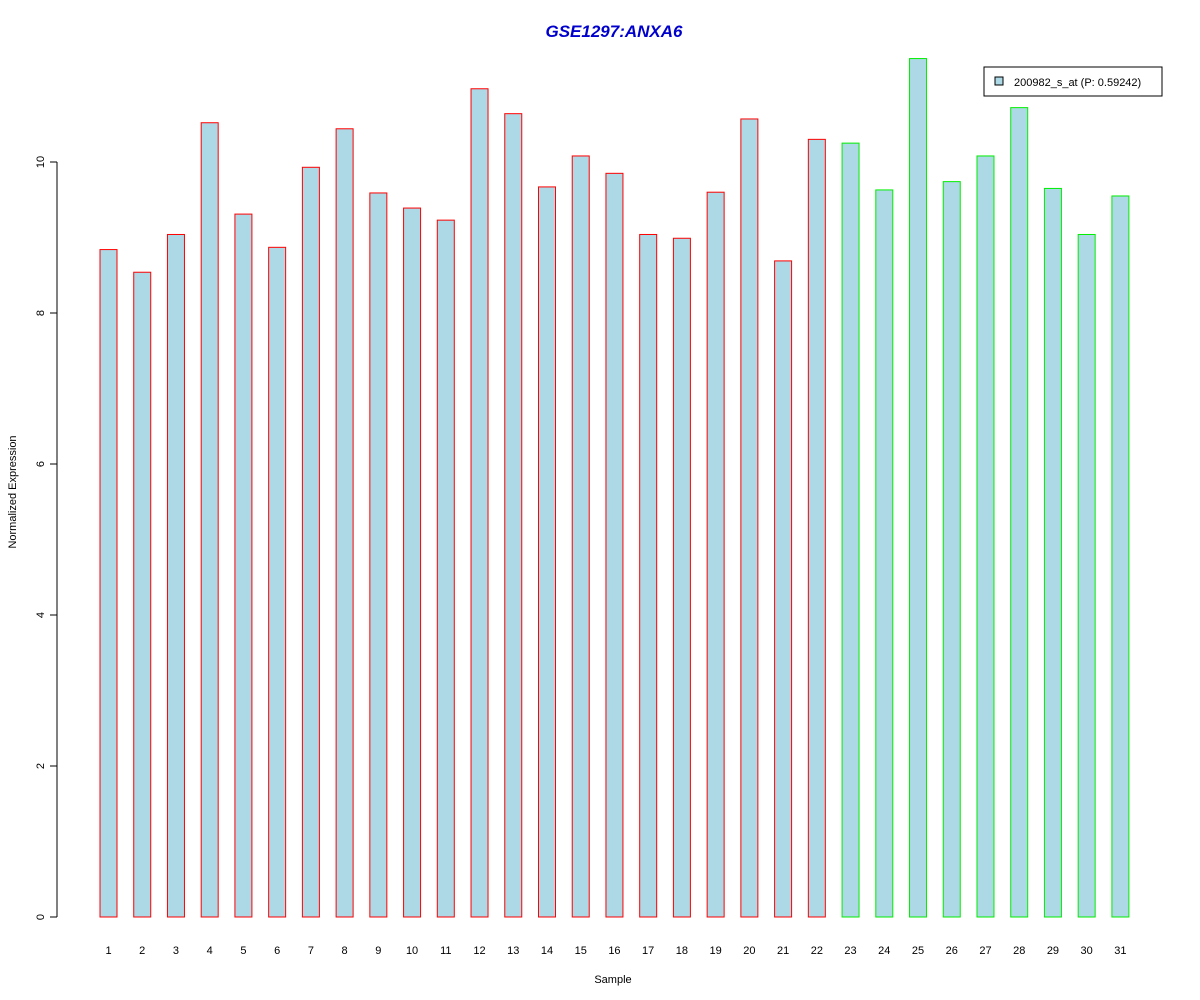  What do you see at coordinates (850, 951) in the screenshot?
I see `x-tick-label: 23` at bounding box center [850, 951].